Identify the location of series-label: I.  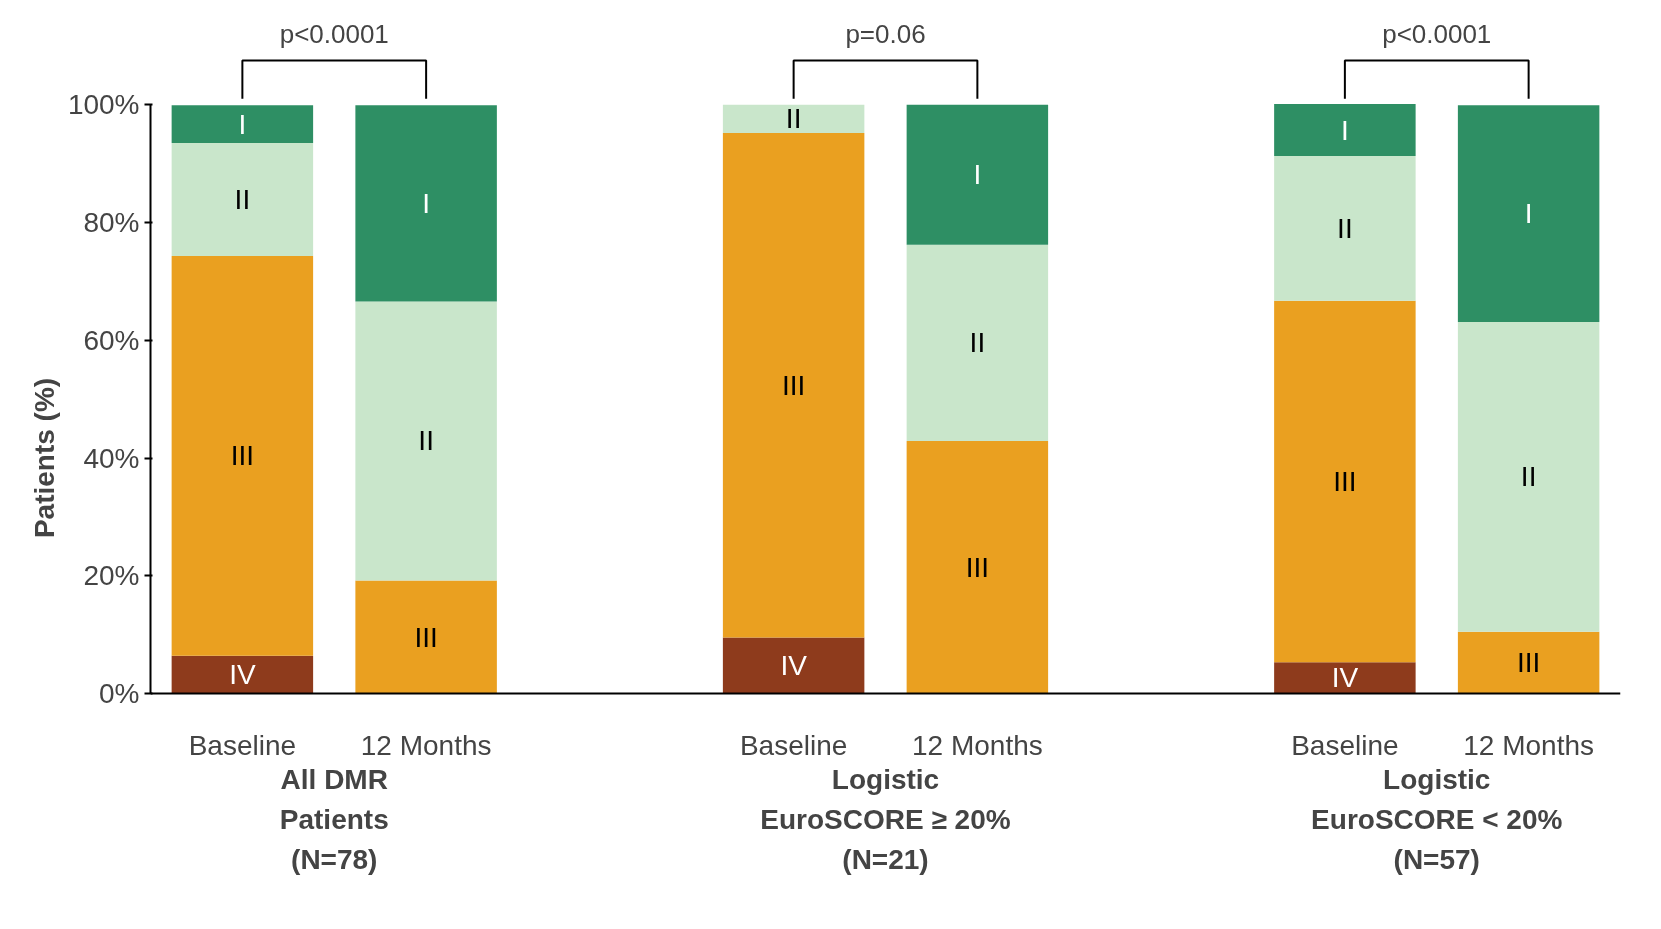
(242, 124).